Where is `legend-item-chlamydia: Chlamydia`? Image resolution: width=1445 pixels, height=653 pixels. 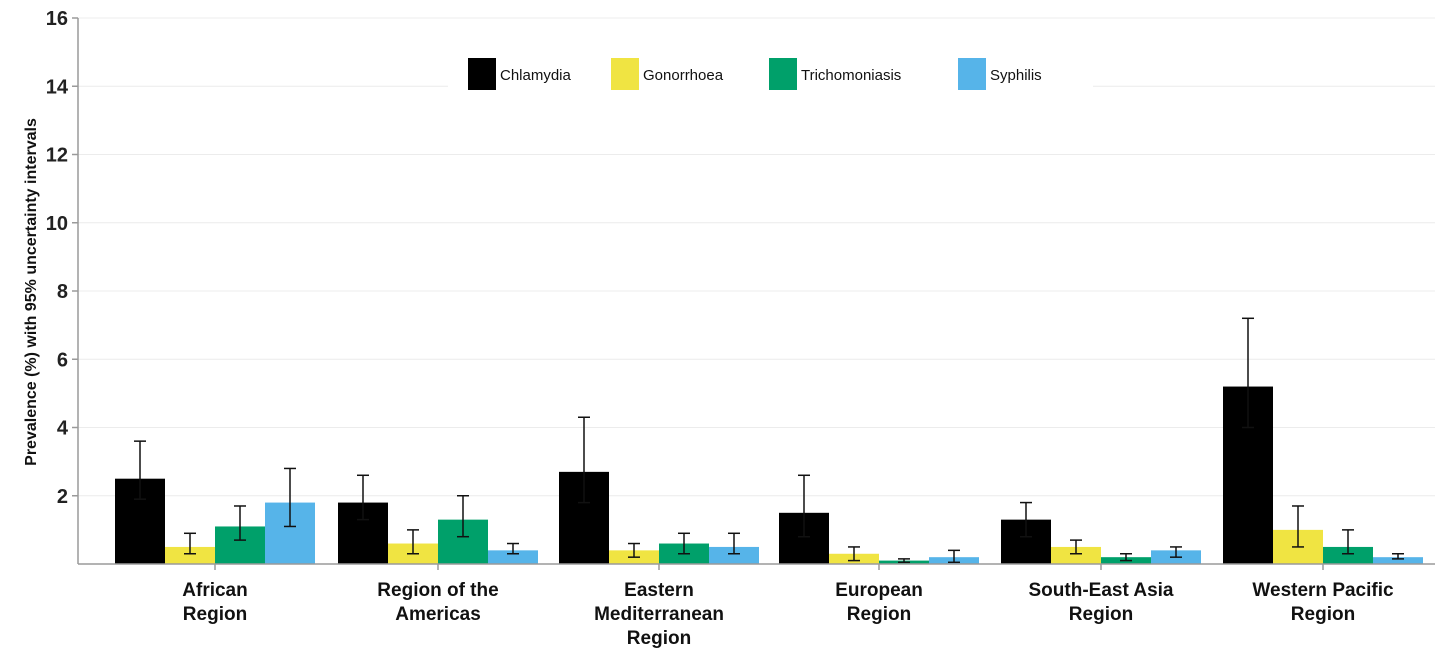 legend-item-chlamydia: Chlamydia is located at coordinates (520, 74).